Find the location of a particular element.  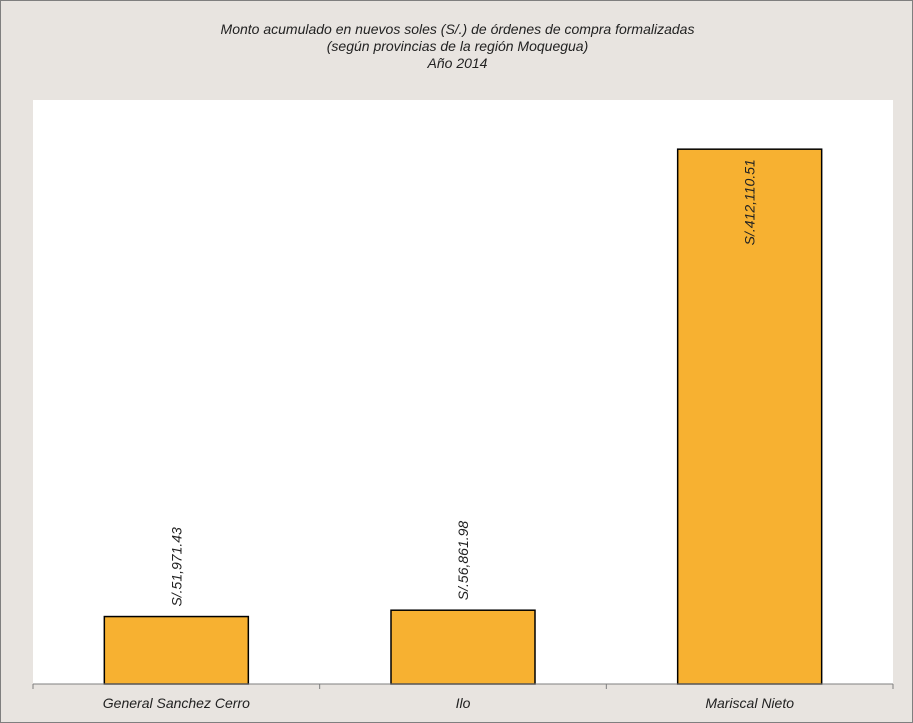

bar-ilo is located at coordinates (463, 647).